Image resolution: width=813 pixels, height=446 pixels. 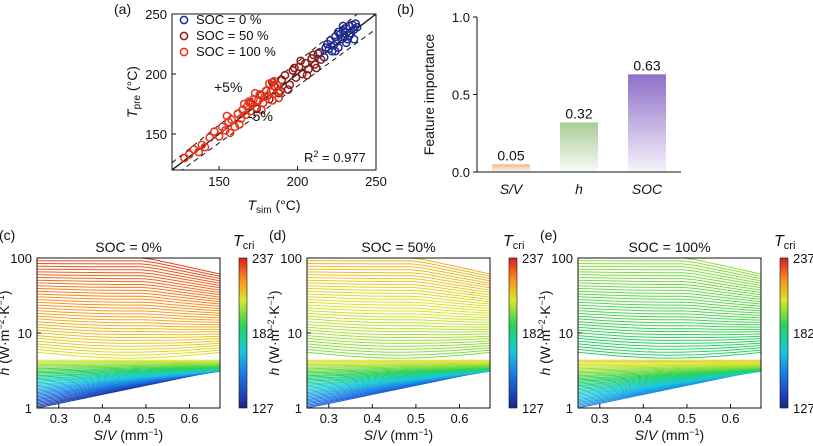 What do you see at coordinates (566, 333) in the screenshot?
I see `y-tick-label: 10` at bounding box center [566, 333].